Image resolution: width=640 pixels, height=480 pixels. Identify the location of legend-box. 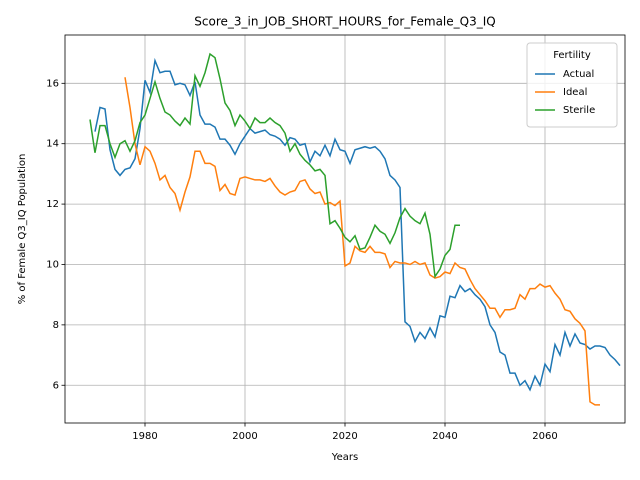
(572, 85).